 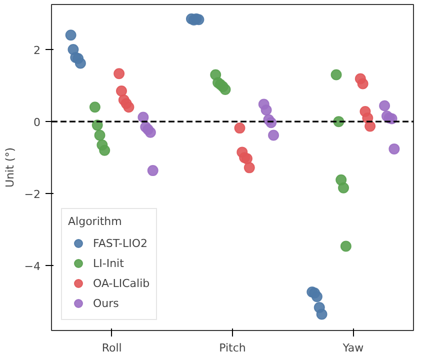 I want to click on legend-label: Ours, so click(x=106, y=303).